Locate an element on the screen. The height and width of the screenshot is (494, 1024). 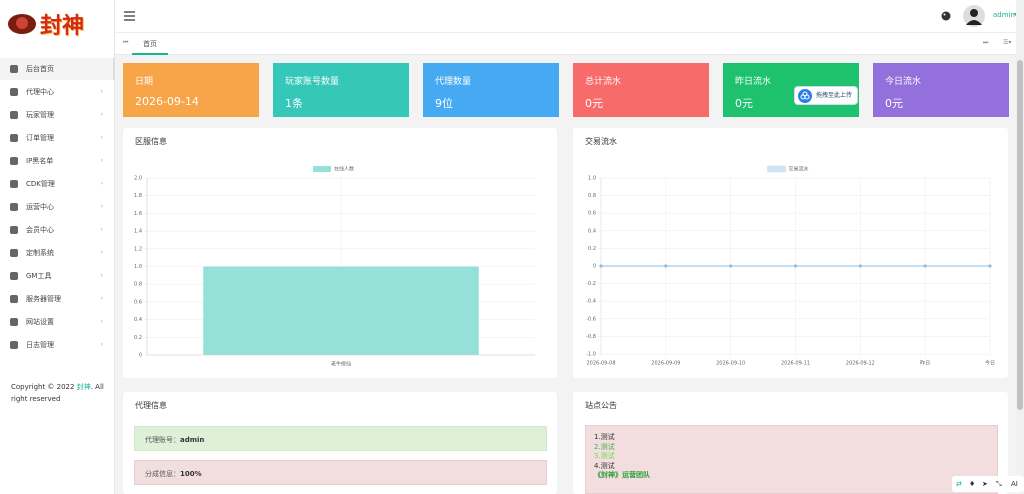
avatar is located at coordinates (974, 16).